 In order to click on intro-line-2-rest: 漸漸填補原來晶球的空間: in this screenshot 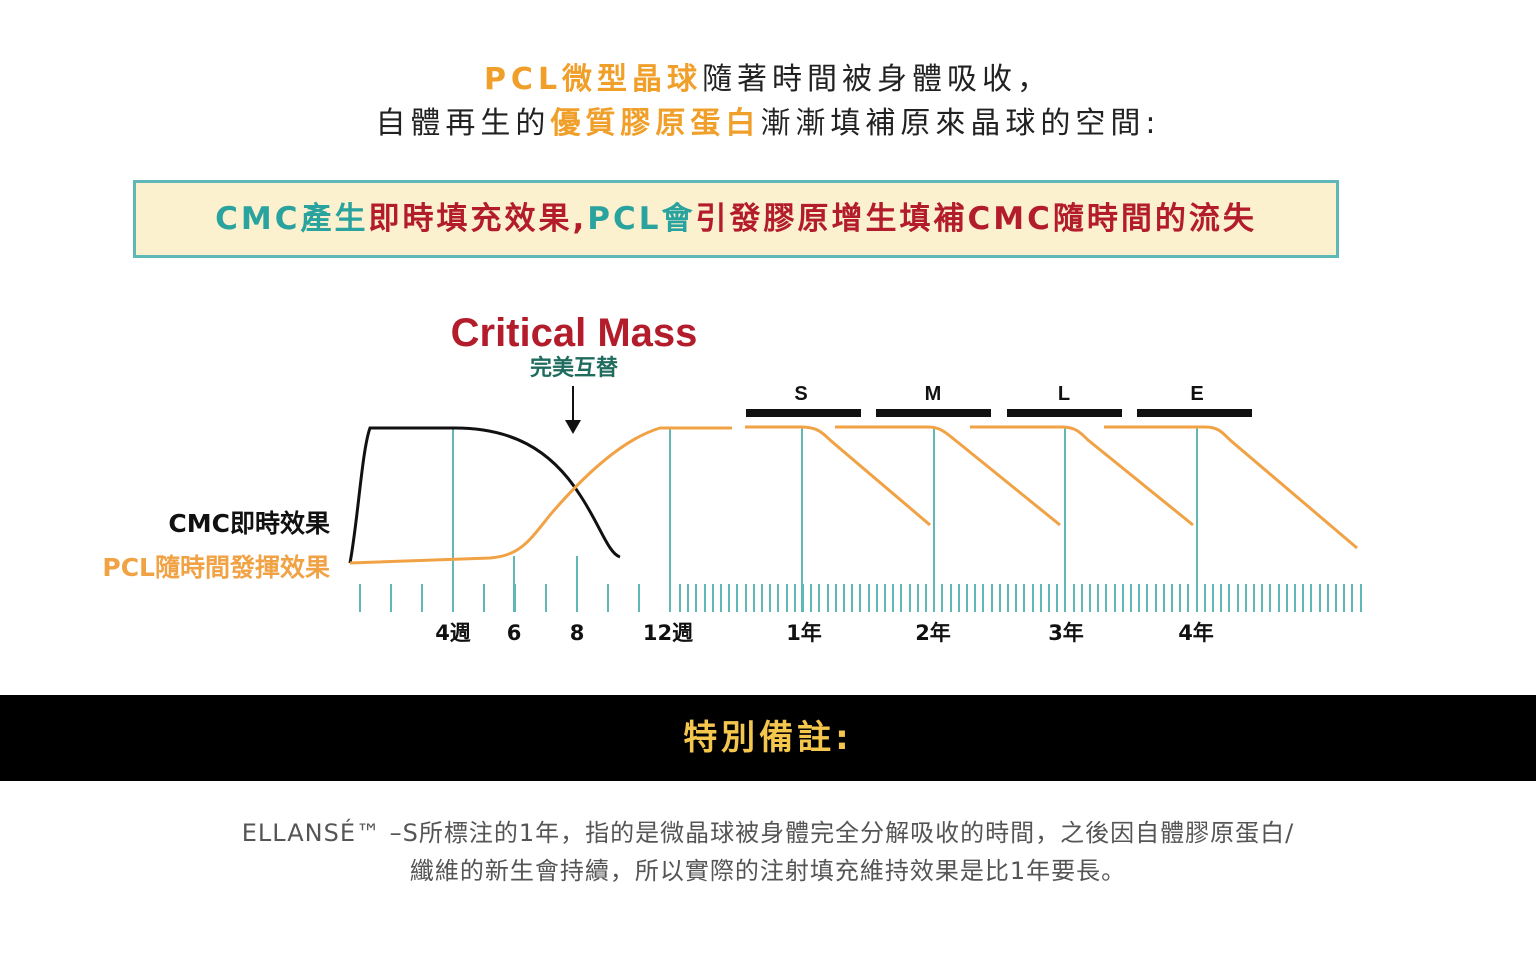, I will do `click(960, 123)`.